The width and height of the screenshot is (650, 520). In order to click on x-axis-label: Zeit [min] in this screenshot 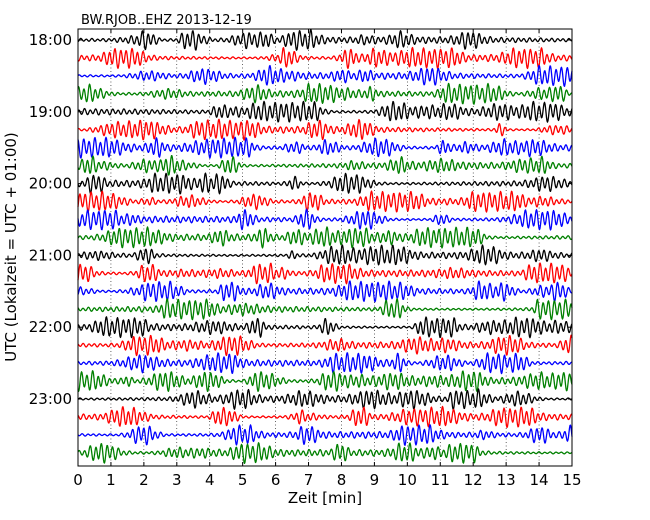, I will do `click(325, 498)`.